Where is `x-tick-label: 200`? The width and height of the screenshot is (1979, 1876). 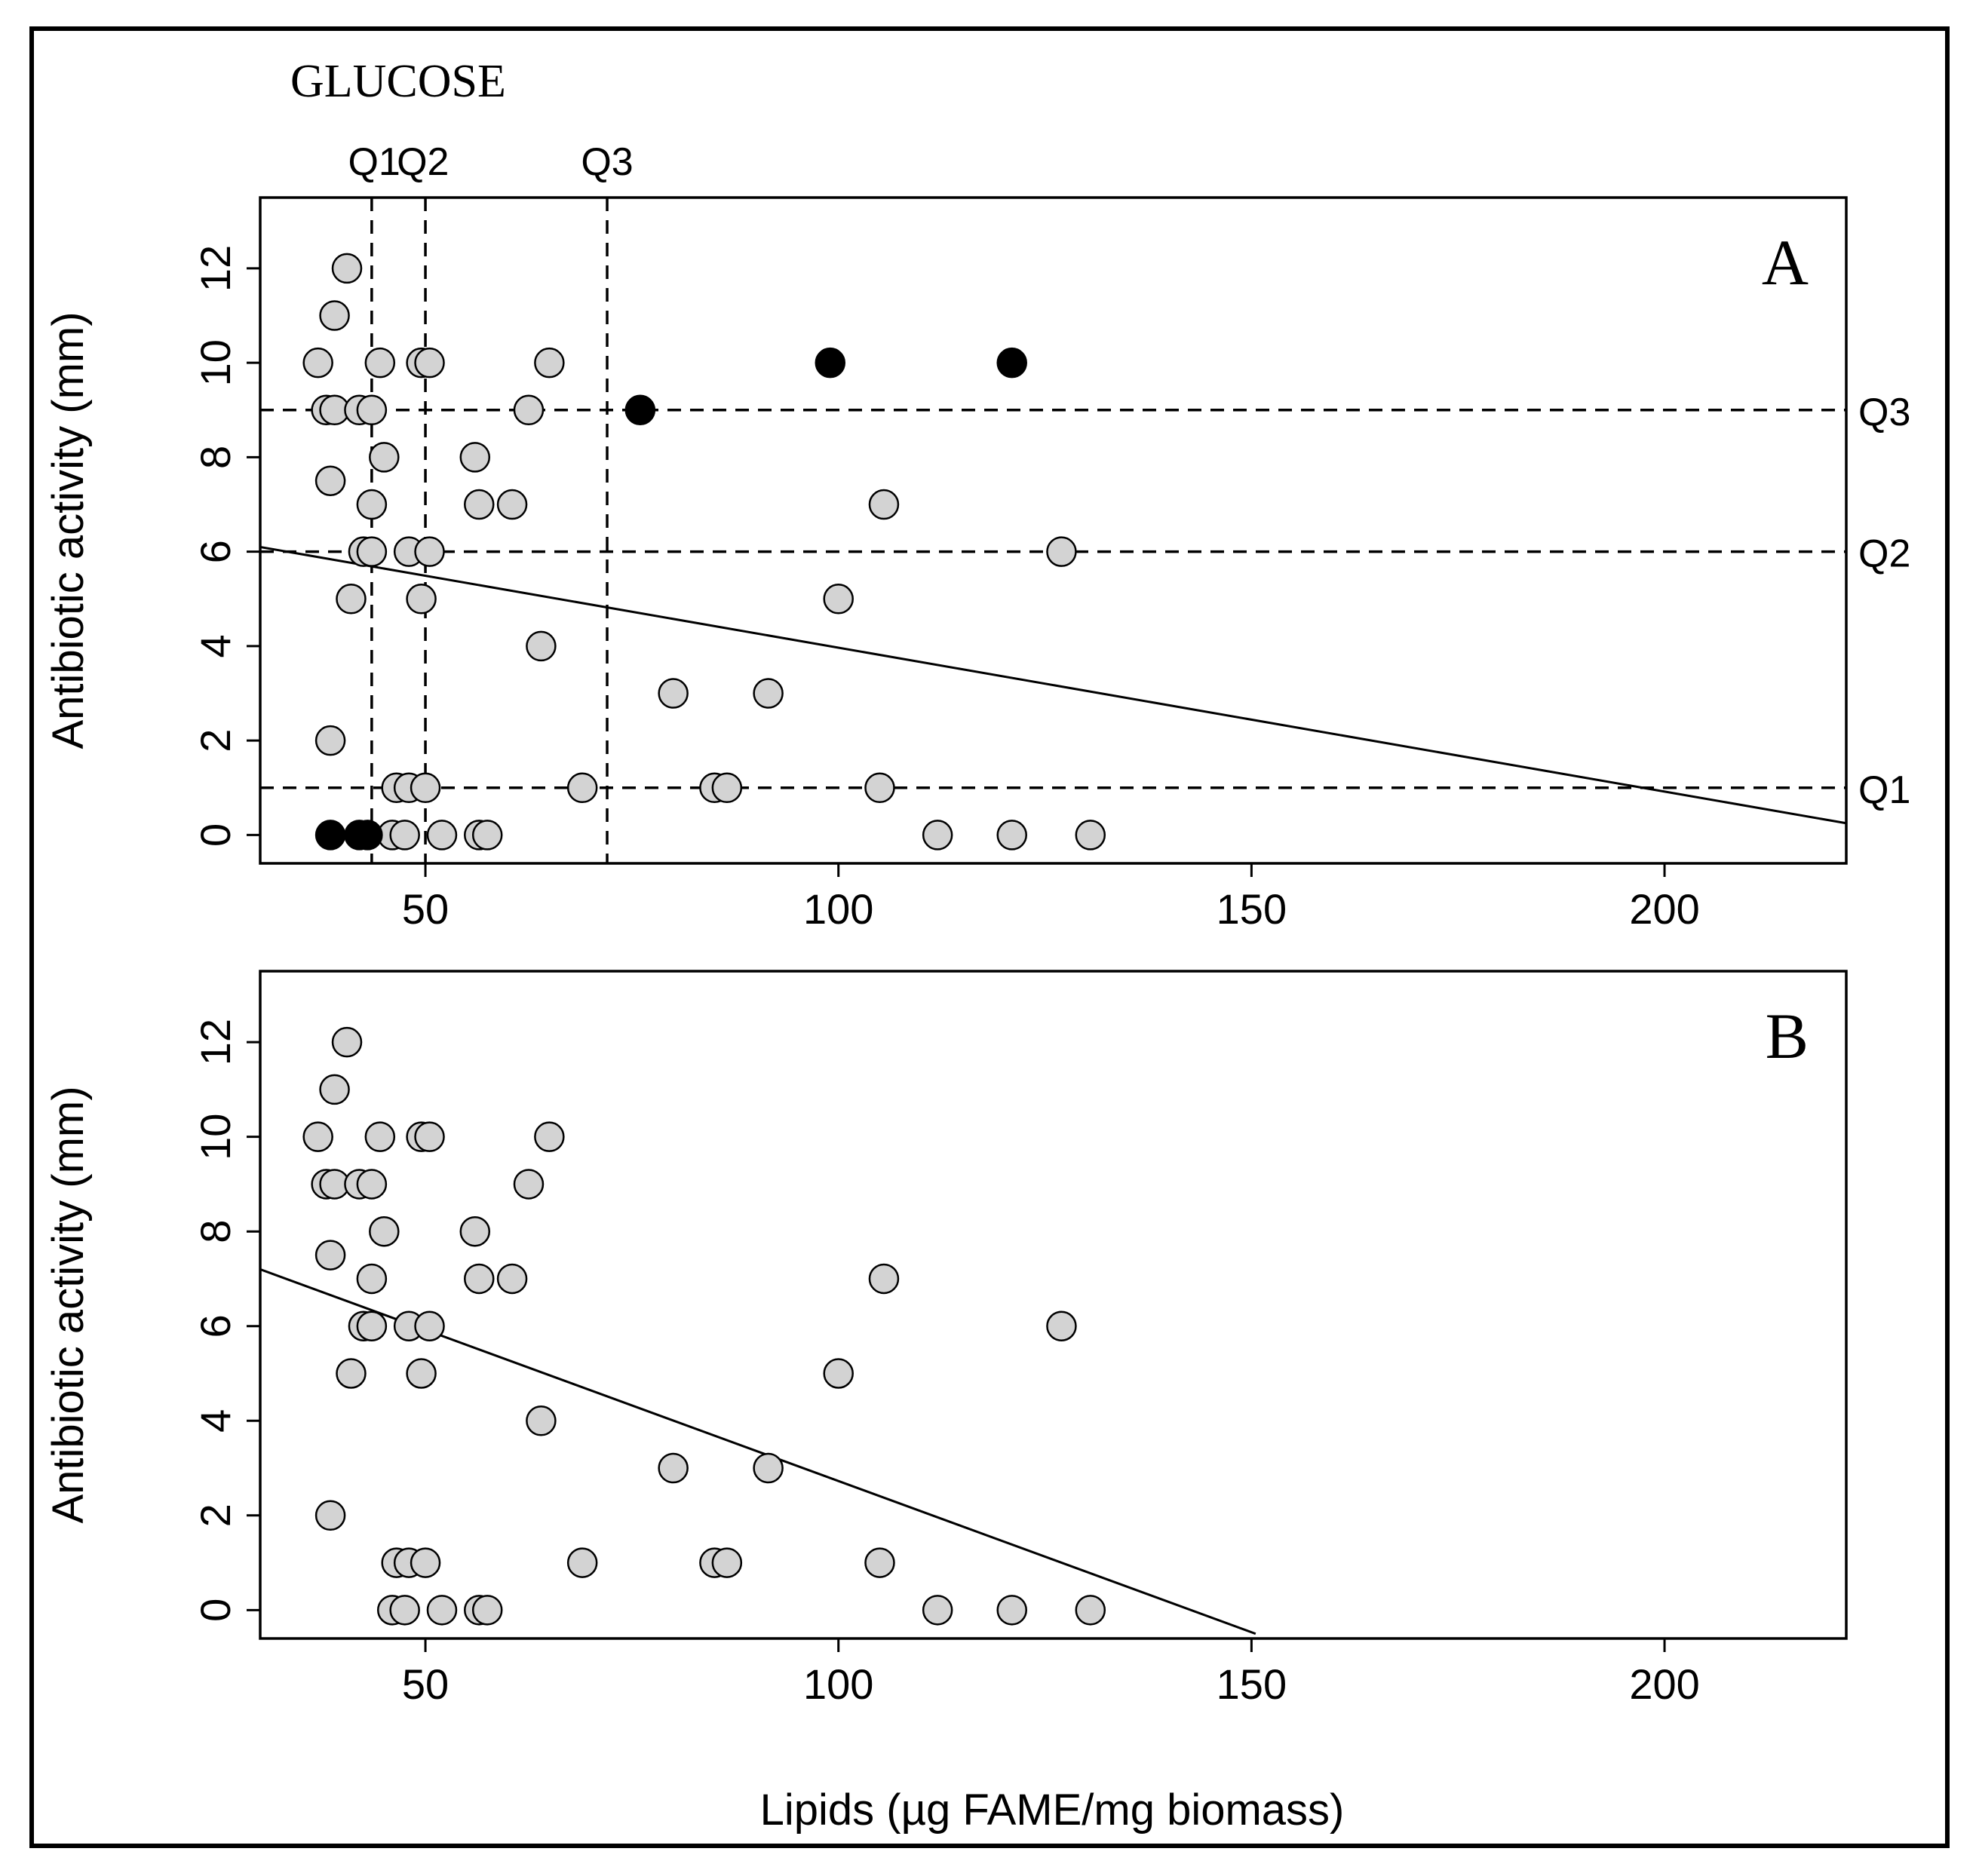
x-tick-label: 200 is located at coordinates (1664, 909).